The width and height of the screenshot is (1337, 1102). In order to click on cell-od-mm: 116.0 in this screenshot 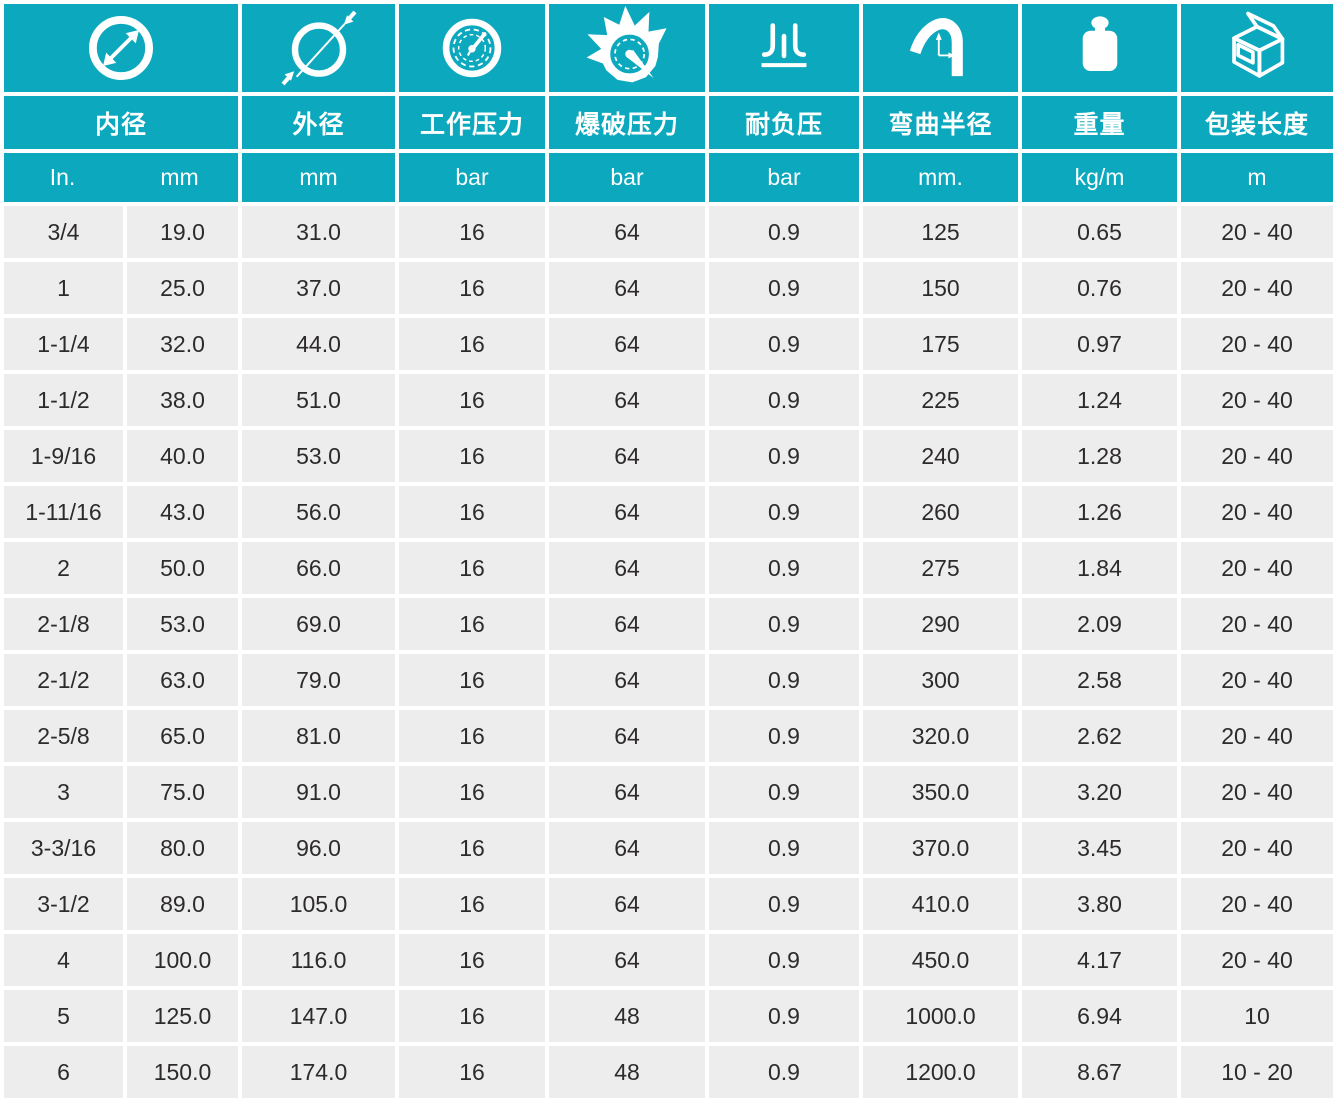, I will do `click(318, 960)`.